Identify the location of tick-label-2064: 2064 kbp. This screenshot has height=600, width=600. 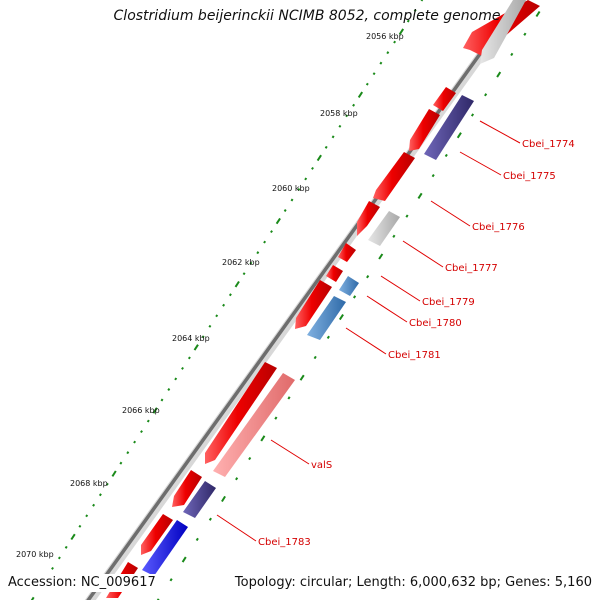
(191, 338).